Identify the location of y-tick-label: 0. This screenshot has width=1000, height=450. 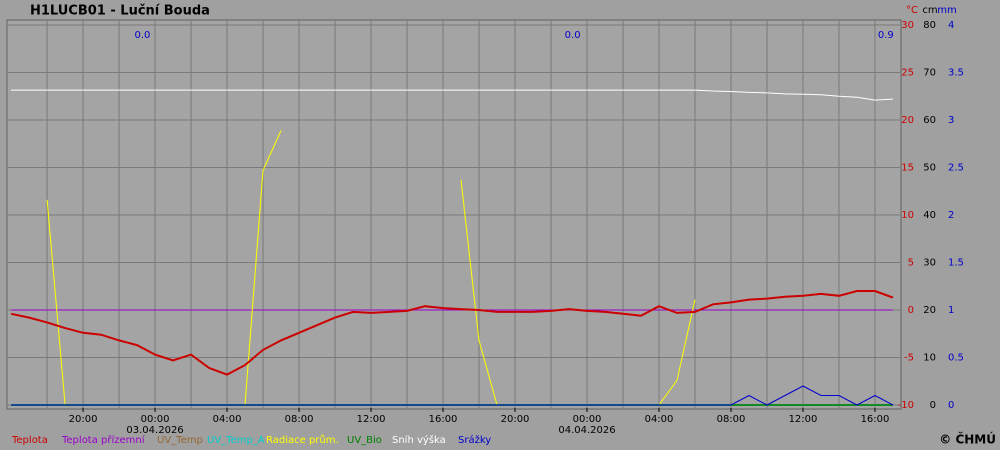
(911, 310).